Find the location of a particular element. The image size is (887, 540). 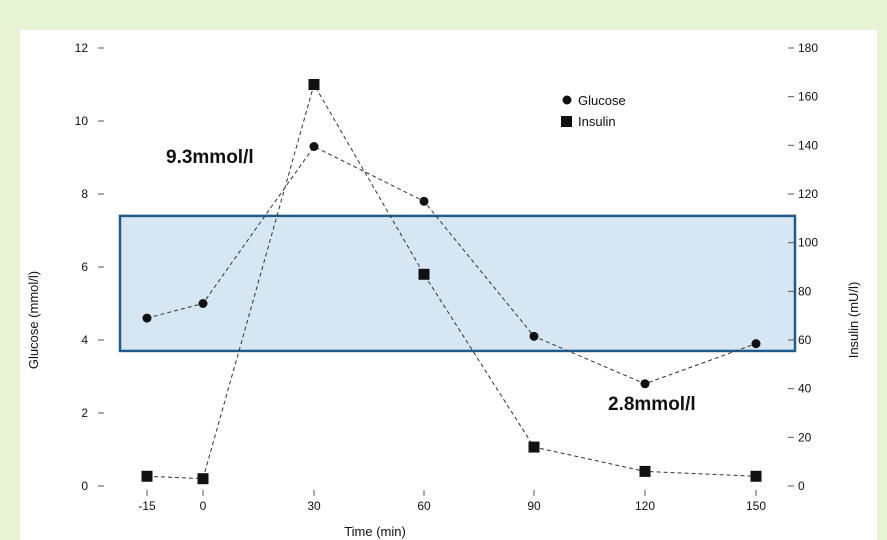

left-axis-title: Glucose (mmol/l) is located at coordinates (33, 320).